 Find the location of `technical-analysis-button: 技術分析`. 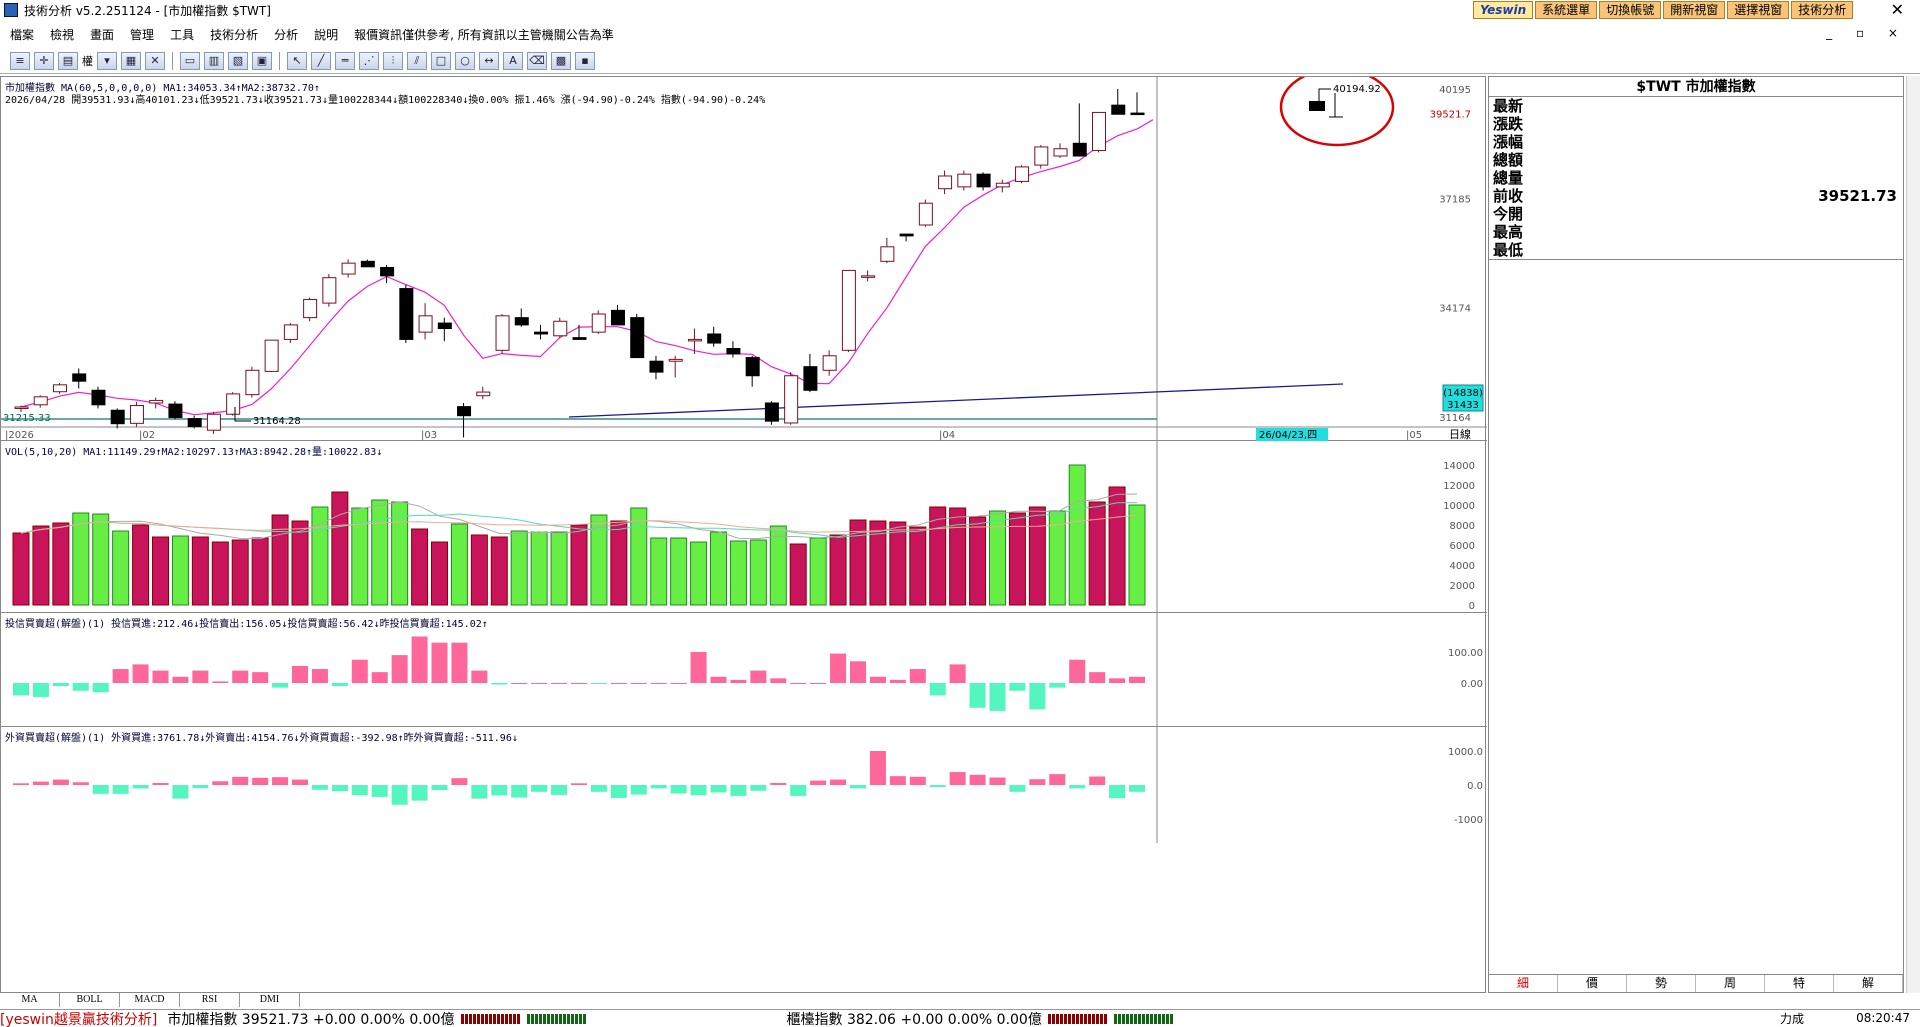

technical-analysis-button: 技術分析 is located at coordinates (1822, 10).